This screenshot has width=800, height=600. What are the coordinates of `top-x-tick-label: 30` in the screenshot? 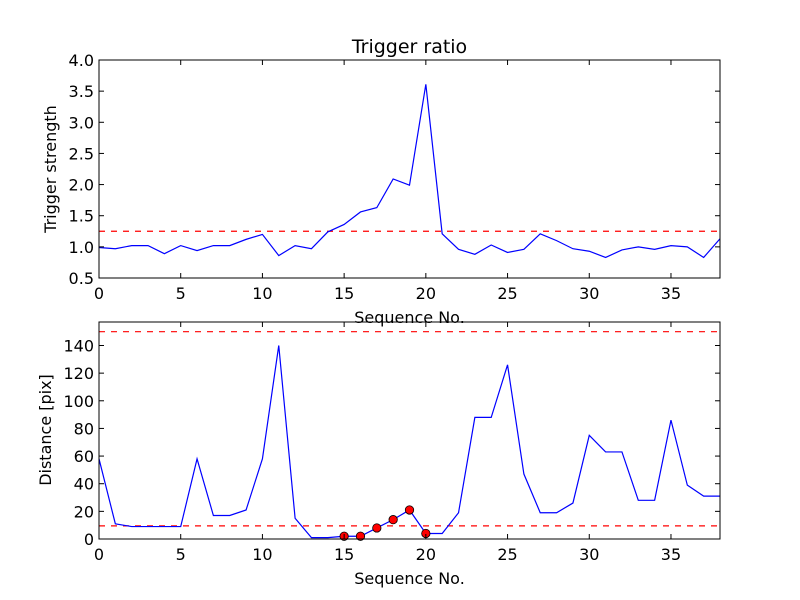 It's located at (589, 293).